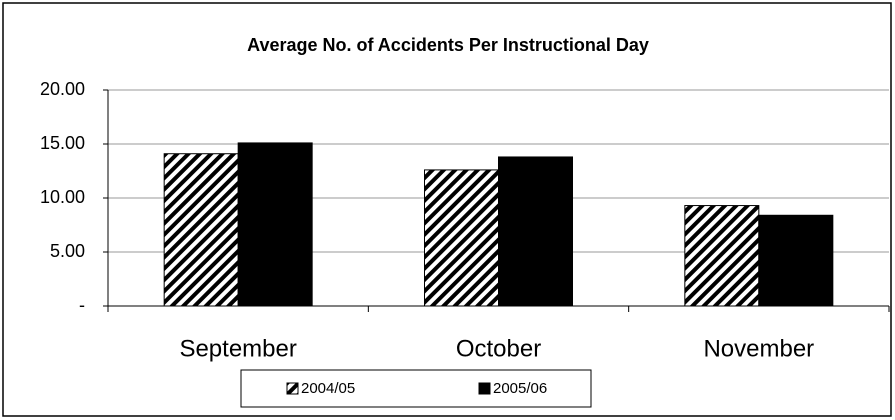 Image resolution: width=895 pixels, height=420 pixels. I want to click on y-tick-label: 10.00, so click(62, 197).